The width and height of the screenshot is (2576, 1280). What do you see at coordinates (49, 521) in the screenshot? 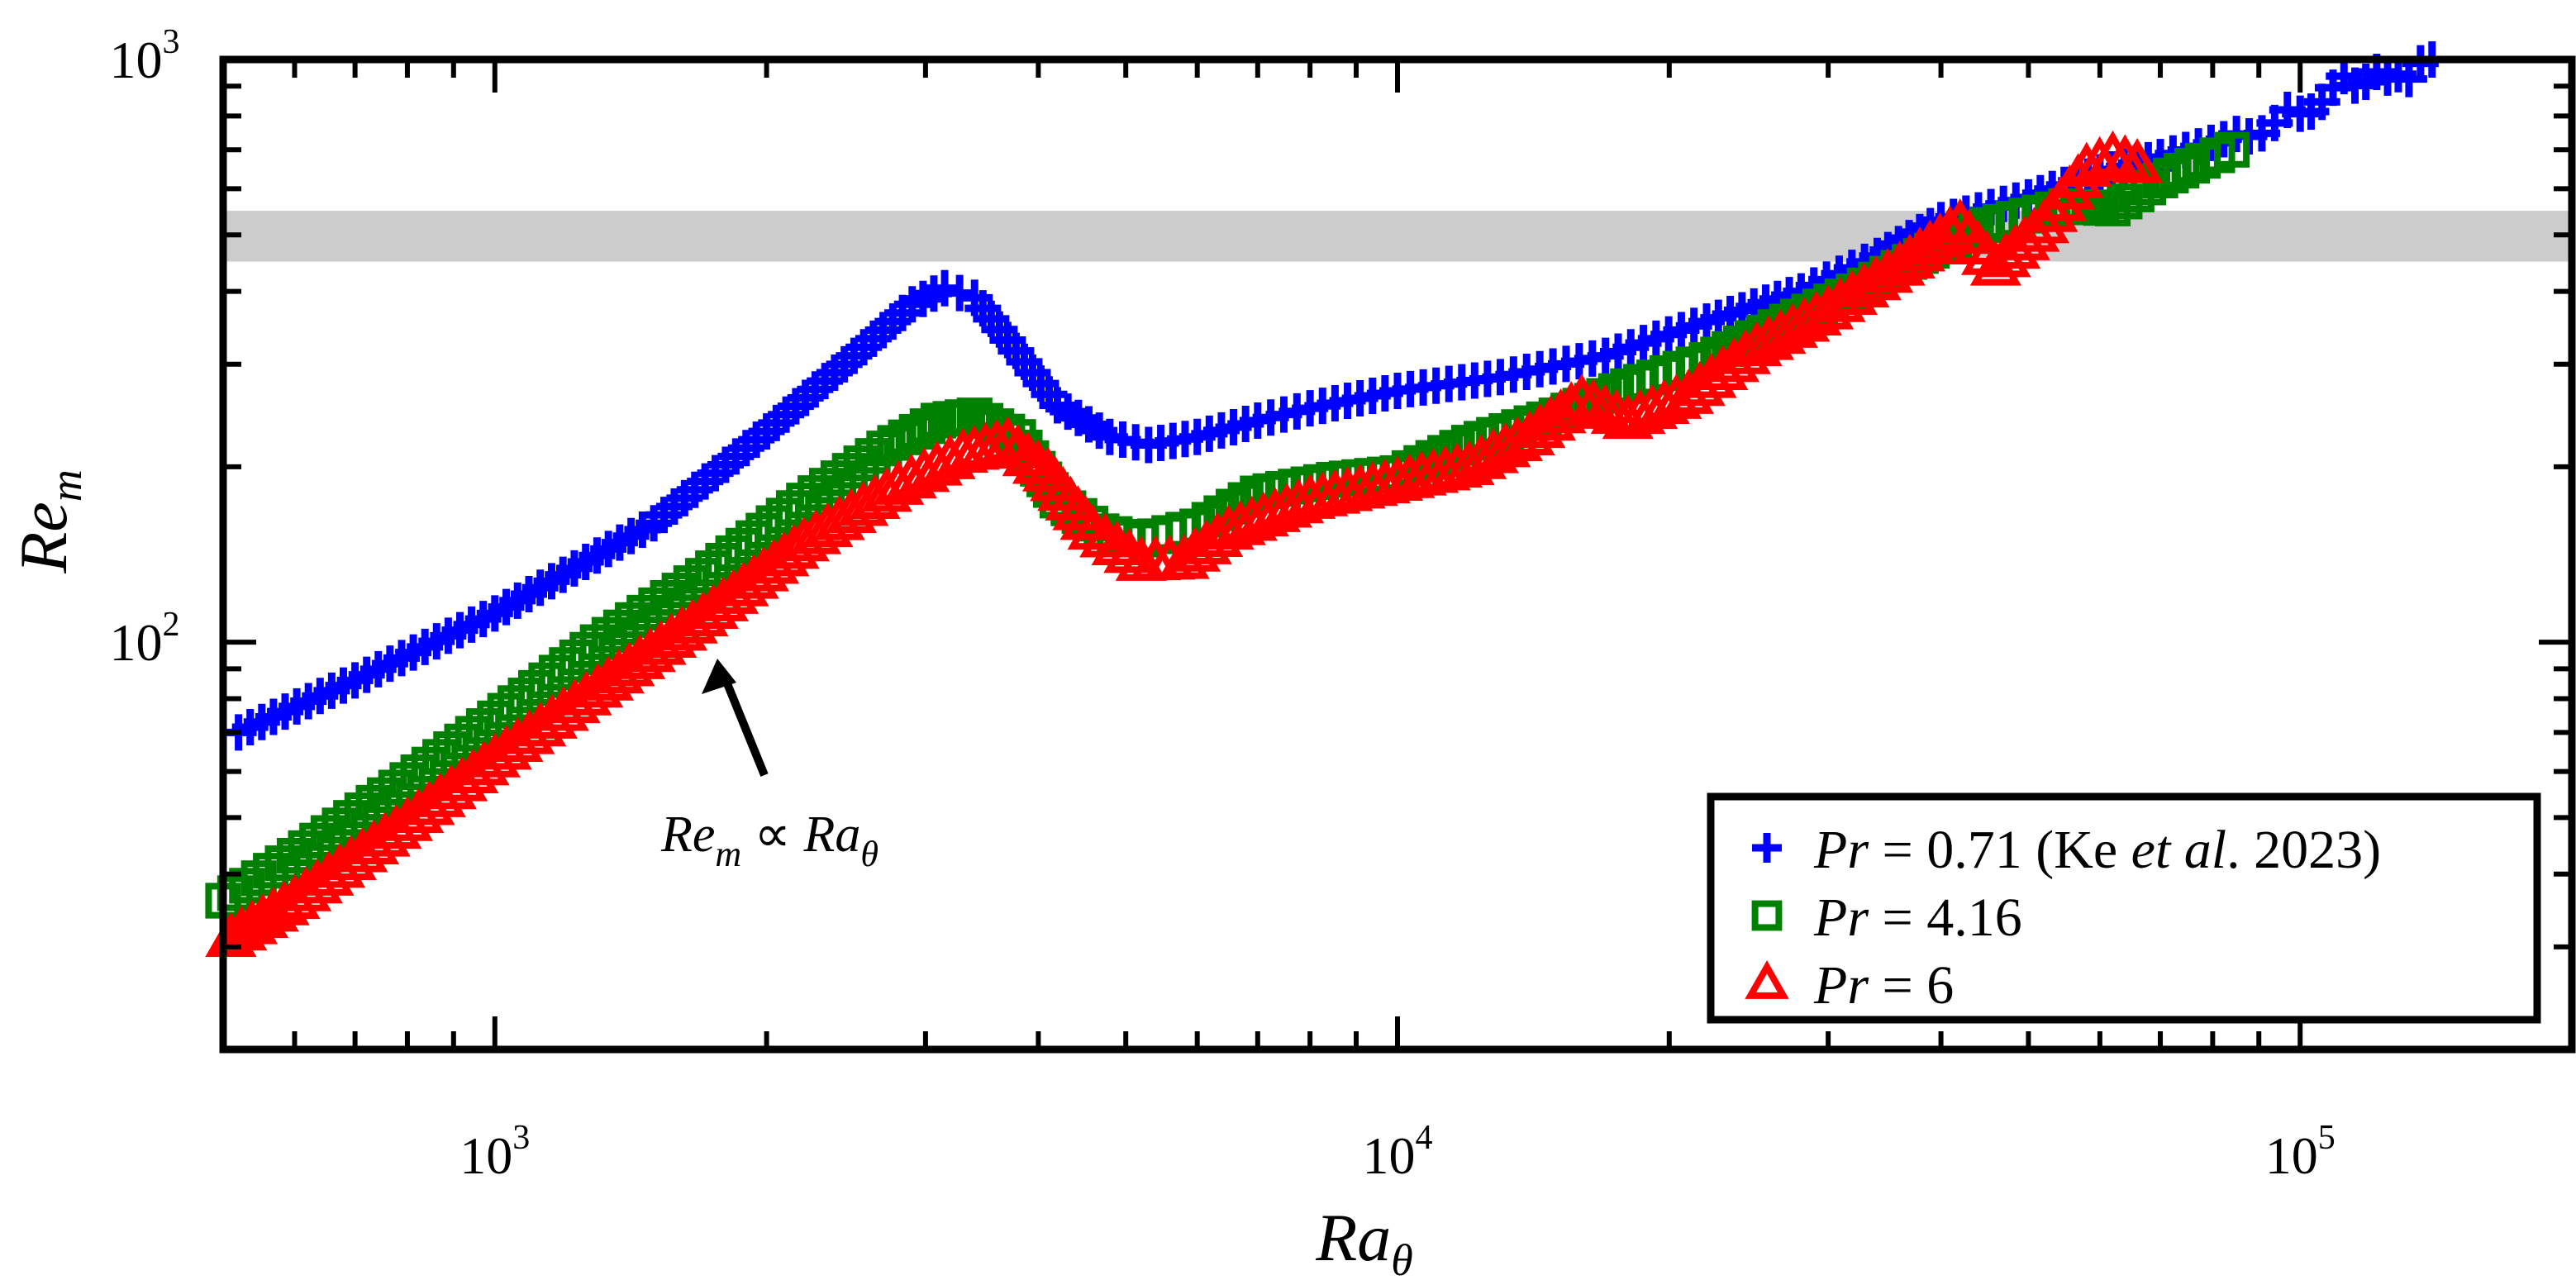
I see `y-axis-title: Rem` at bounding box center [49, 521].